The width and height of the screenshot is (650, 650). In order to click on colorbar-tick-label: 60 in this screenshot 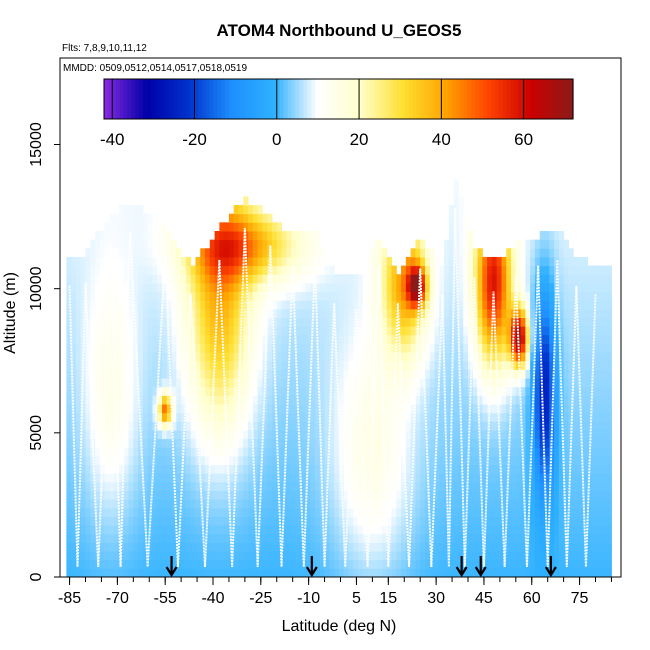, I will do `click(523, 139)`.